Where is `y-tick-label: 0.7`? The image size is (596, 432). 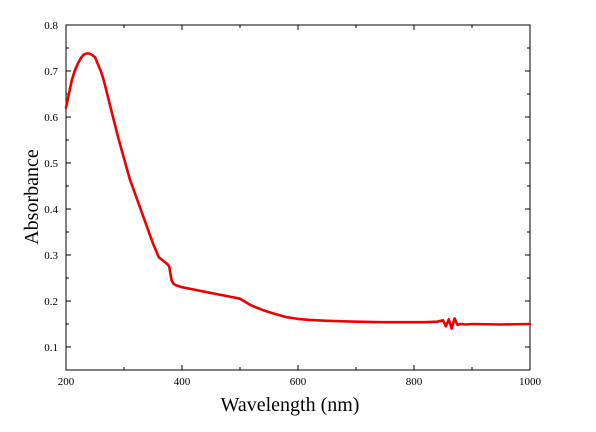
y-tick-label: 0.7 is located at coordinates (51, 72).